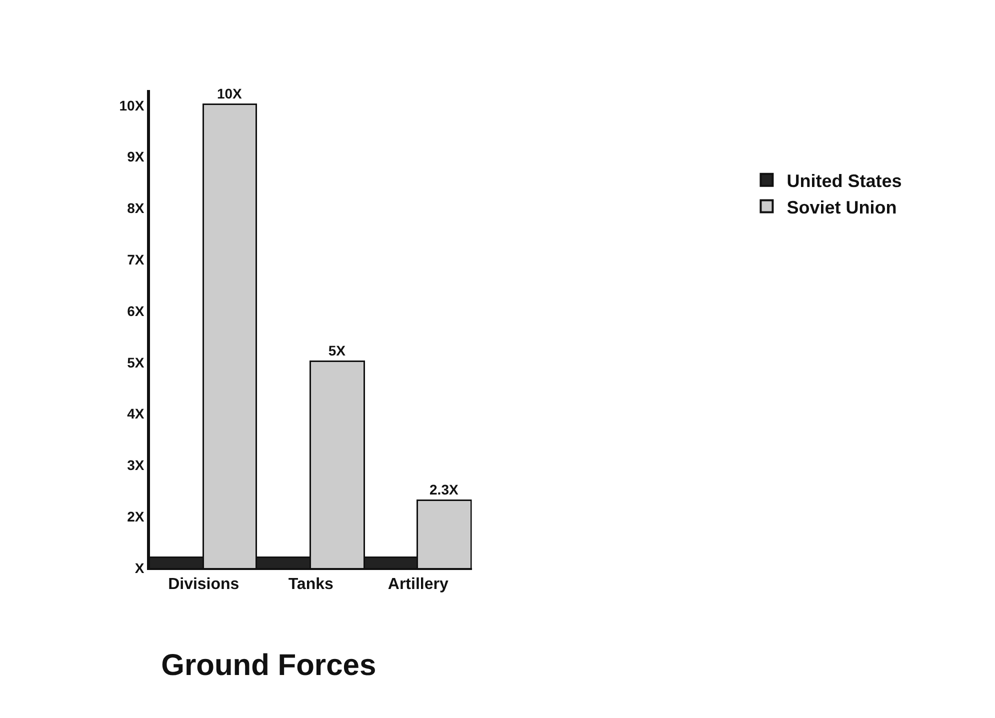  What do you see at coordinates (136, 362) in the screenshot?
I see `y-tick-label: 5X` at bounding box center [136, 362].